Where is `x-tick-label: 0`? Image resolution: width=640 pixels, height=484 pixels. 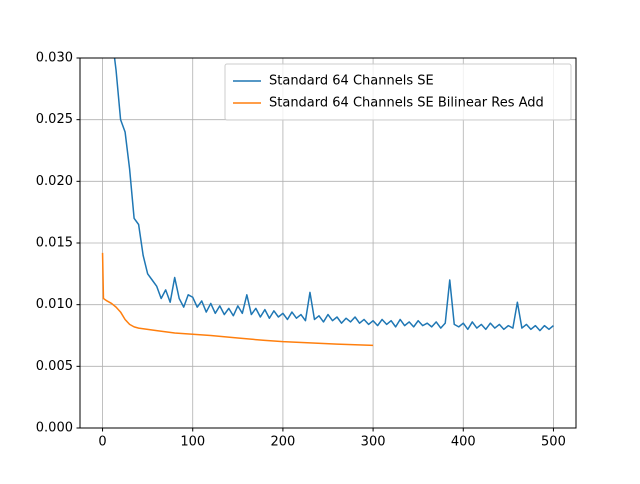 x-tick-label: 0 is located at coordinates (102, 442).